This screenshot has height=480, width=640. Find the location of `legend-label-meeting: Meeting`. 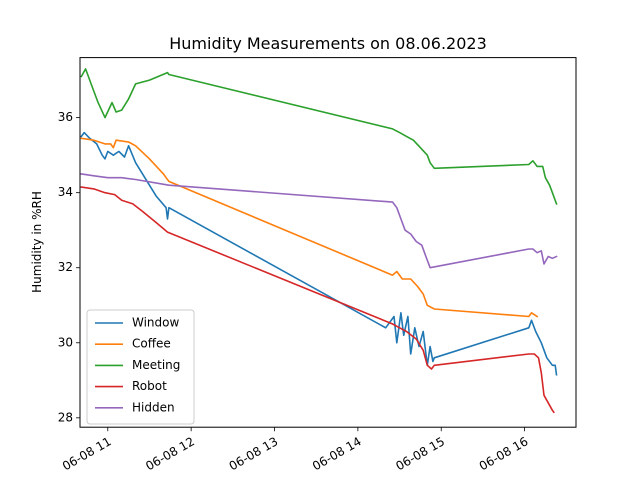

legend-label-meeting: Meeting is located at coordinates (156, 365).